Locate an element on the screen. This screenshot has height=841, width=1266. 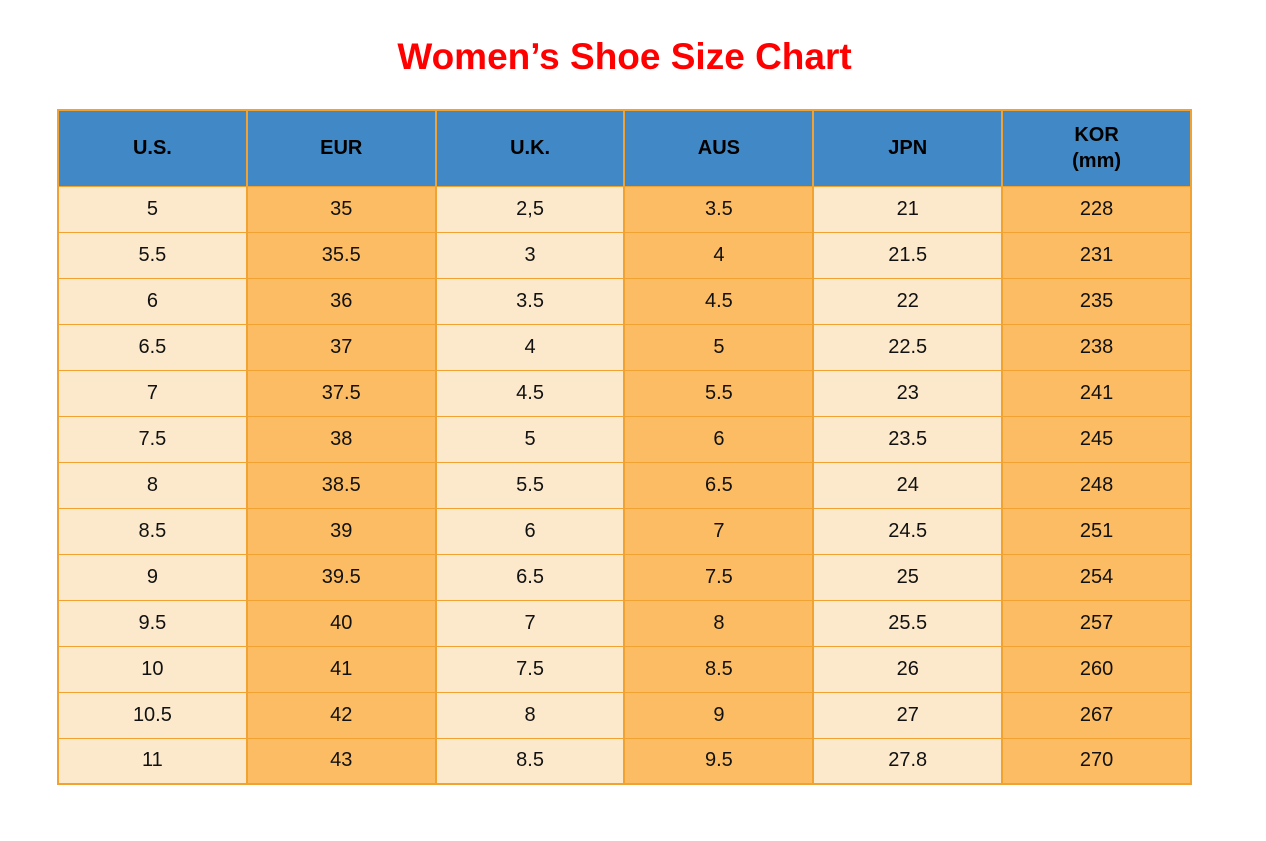
table-row: 8.5 39 6 7 24.5 251 is located at coordinates (624, 531).